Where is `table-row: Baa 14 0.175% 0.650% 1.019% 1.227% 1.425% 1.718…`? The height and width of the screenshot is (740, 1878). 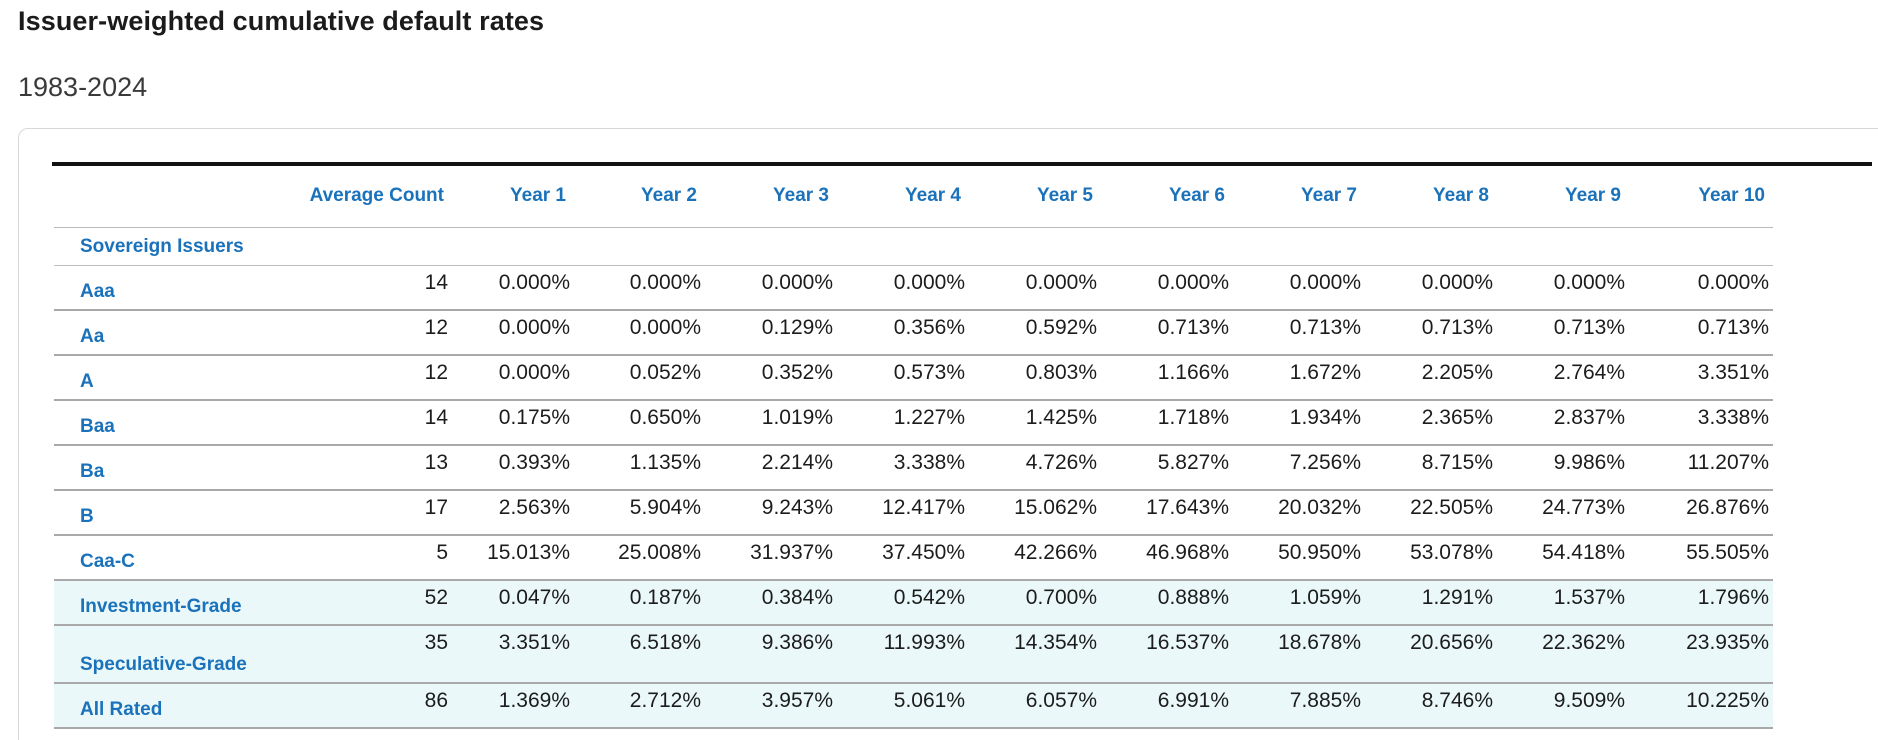 table-row: Baa 14 0.175% 0.650% 1.019% 1.227% 1.425% 1.718… is located at coordinates (913, 423).